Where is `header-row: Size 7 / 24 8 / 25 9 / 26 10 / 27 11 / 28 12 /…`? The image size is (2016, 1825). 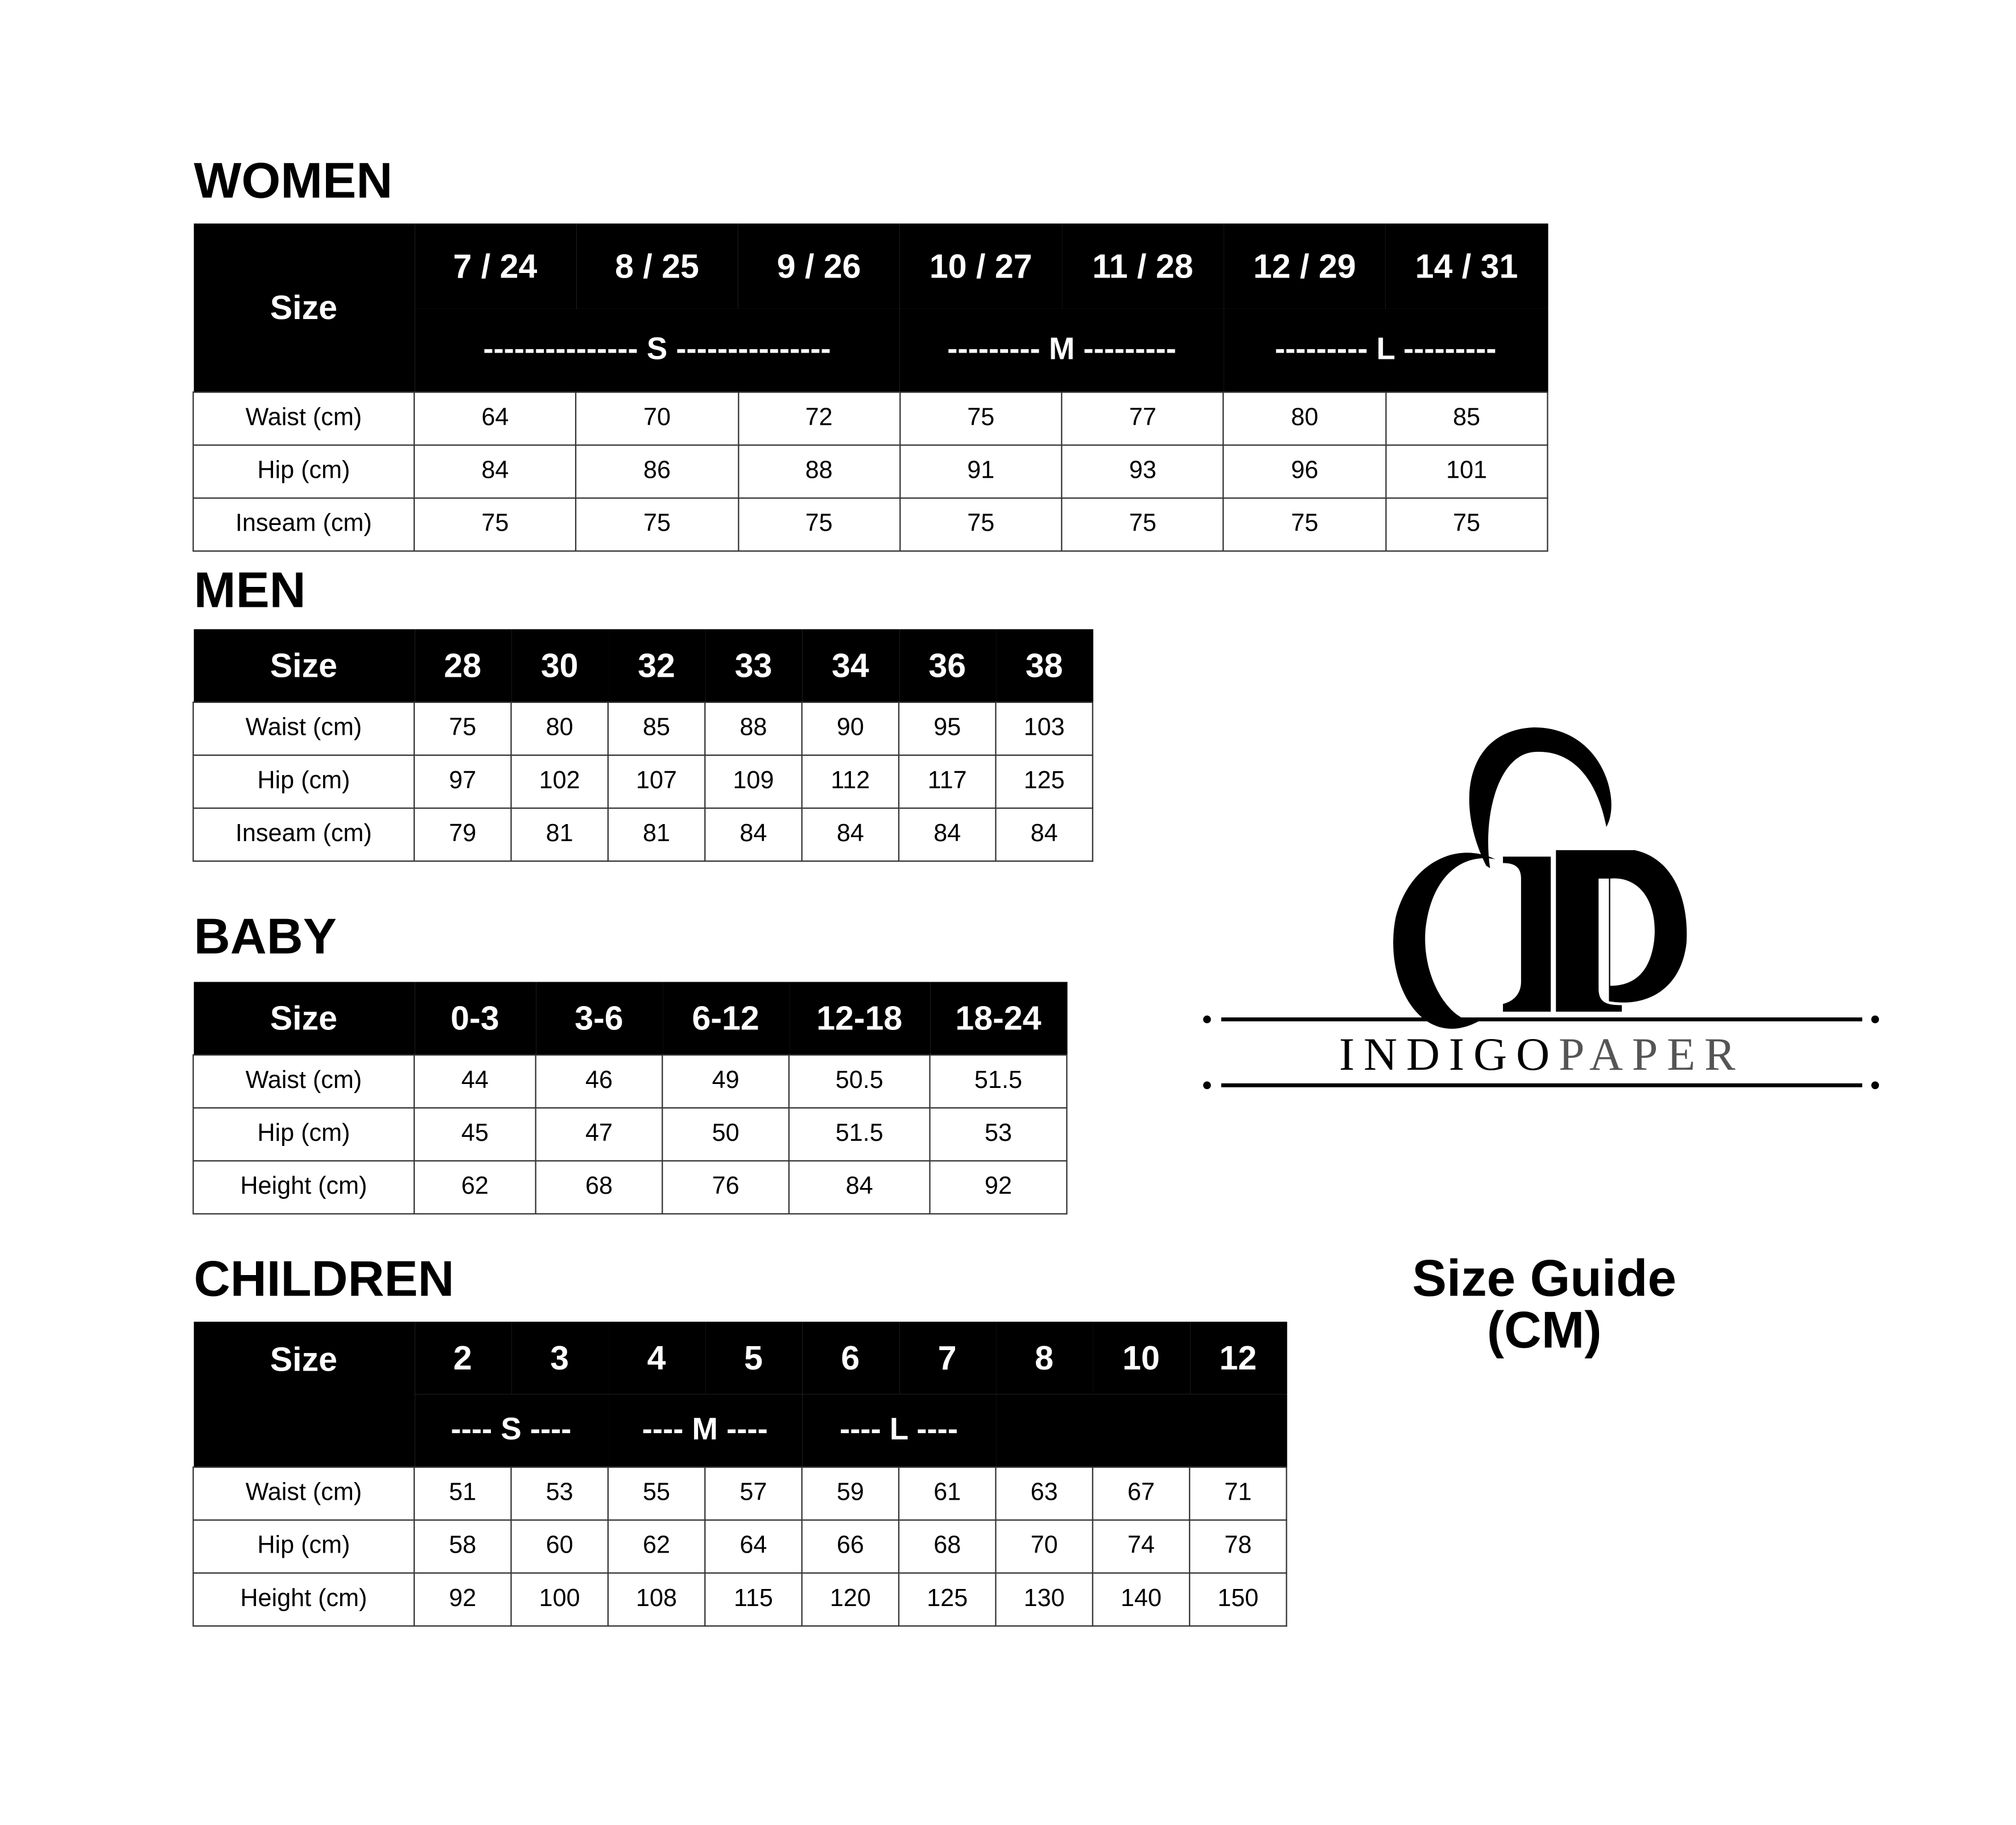 header-row: Size 7 / 24 8 / 25 9 / 26 10 / 27 11 / 28 12 /… is located at coordinates (870, 308).